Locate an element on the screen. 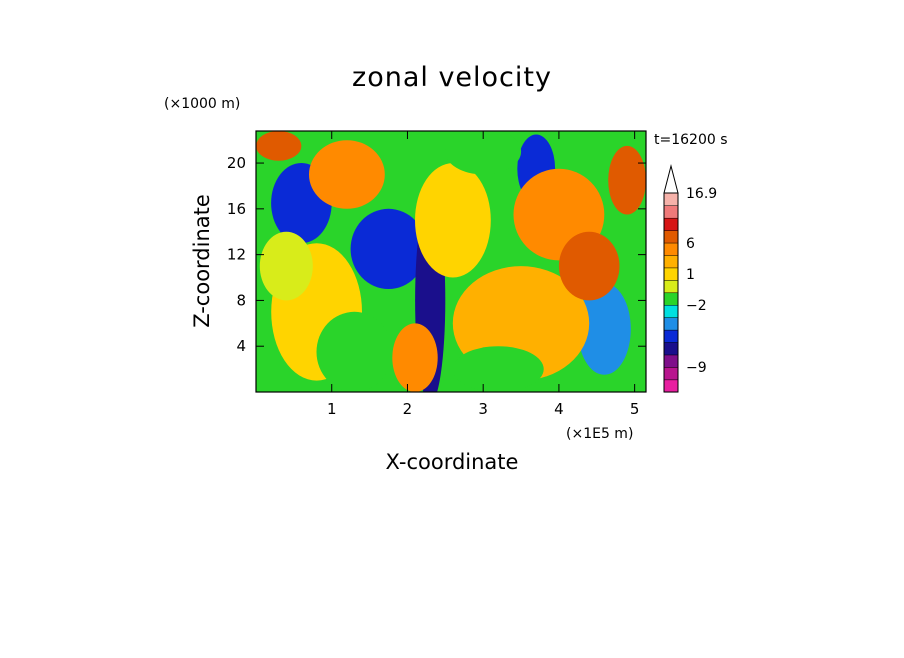 The height and width of the screenshot is (658, 904). colorbar-tick-label: 1 is located at coordinates (690, 275).